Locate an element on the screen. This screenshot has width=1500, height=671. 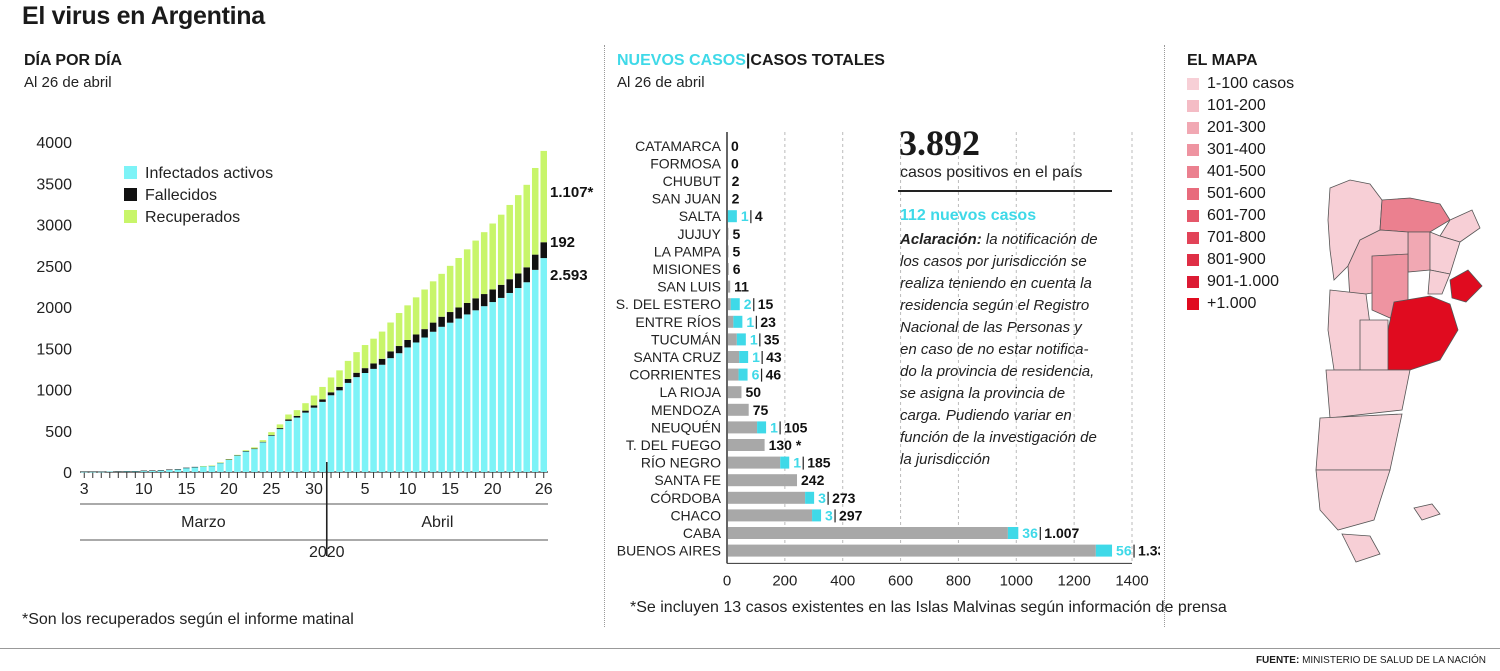
end-label-deaths: 192 is located at coordinates (562, 242).